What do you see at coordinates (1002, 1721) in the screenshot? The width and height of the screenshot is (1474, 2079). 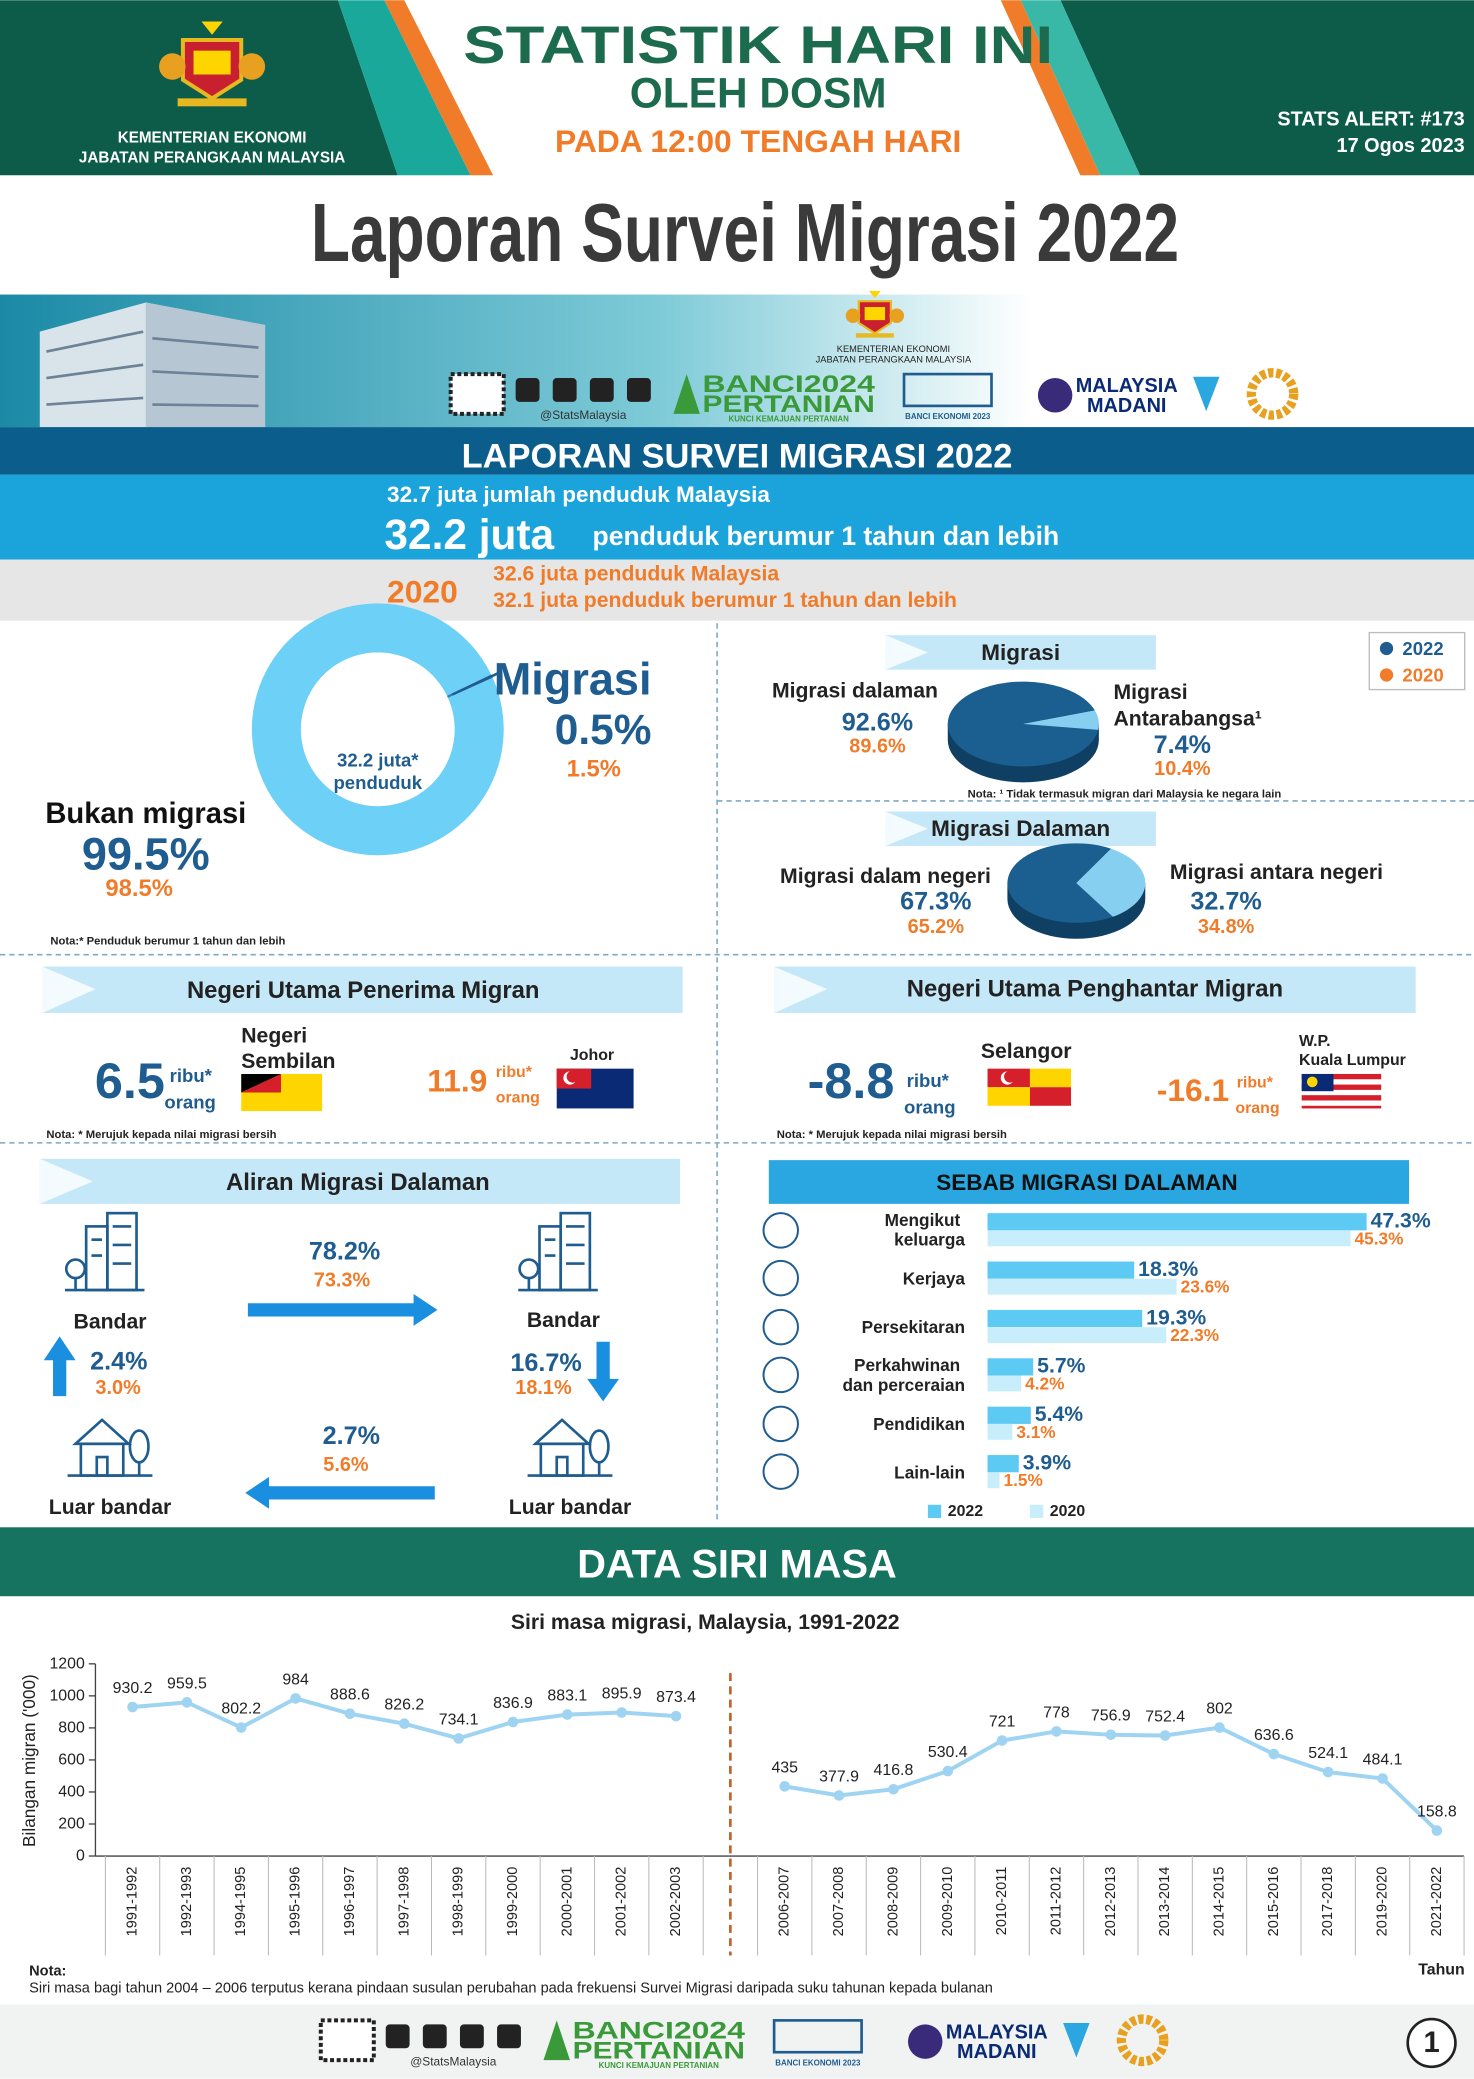 I see `data-label: 721` at bounding box center [1002, 1721].